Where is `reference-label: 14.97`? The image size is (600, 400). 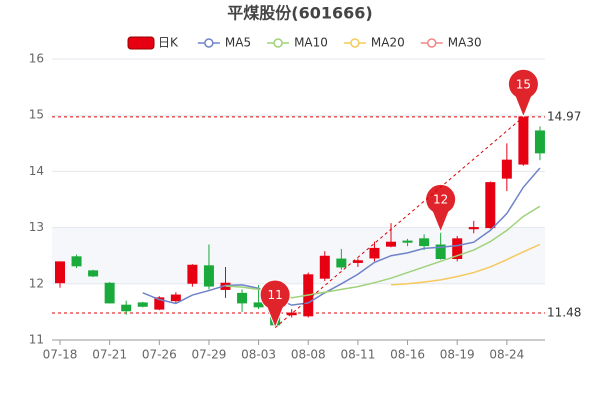 reference-label: 14.97 is located at coordinates (564, 116).